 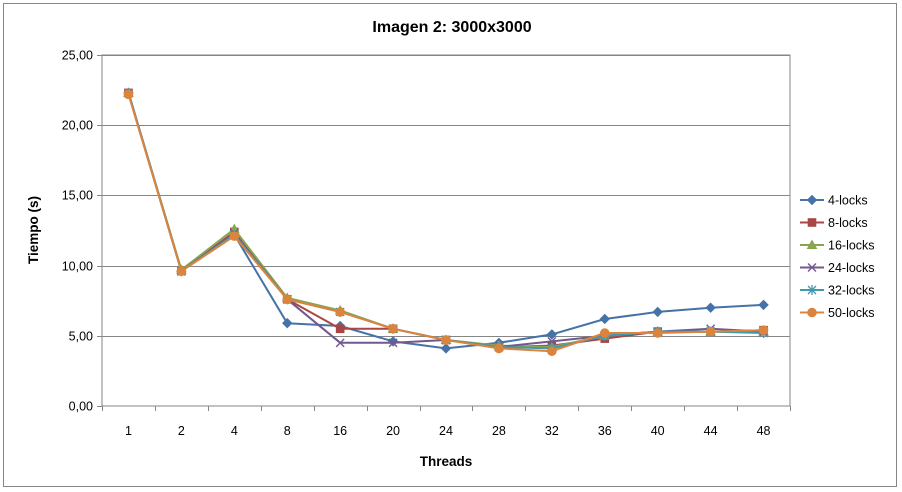 I want to click on chart-title: Imagen 2: 3000x3000, so click(x=451, y=27).